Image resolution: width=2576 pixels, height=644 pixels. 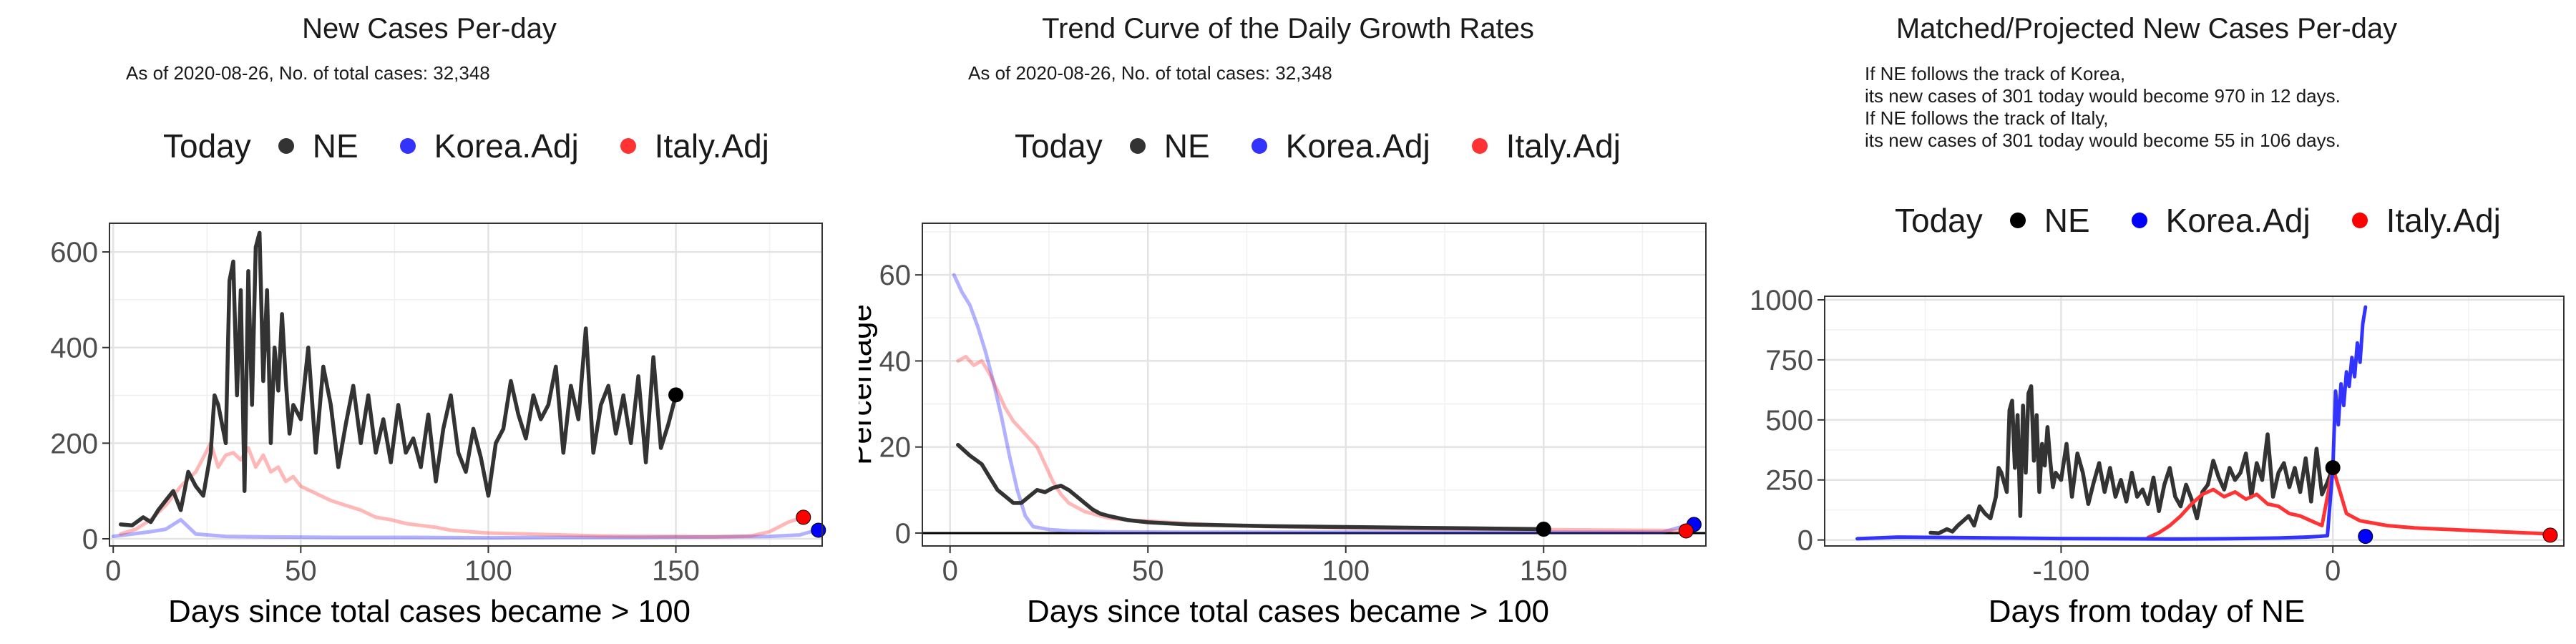 I want to click on y-tick-label: 600, so click(x=74, y=252).